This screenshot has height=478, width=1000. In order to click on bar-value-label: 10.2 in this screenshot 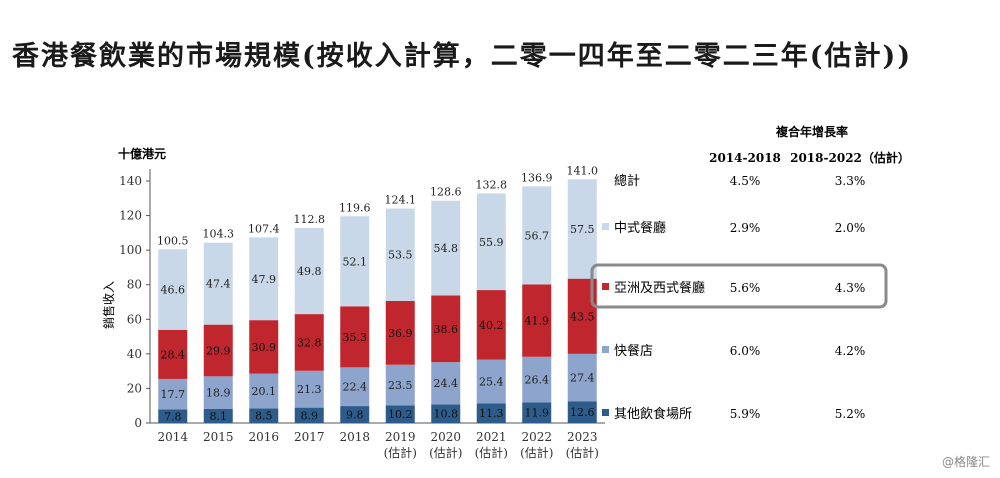, I will do `click(400, 414)`.